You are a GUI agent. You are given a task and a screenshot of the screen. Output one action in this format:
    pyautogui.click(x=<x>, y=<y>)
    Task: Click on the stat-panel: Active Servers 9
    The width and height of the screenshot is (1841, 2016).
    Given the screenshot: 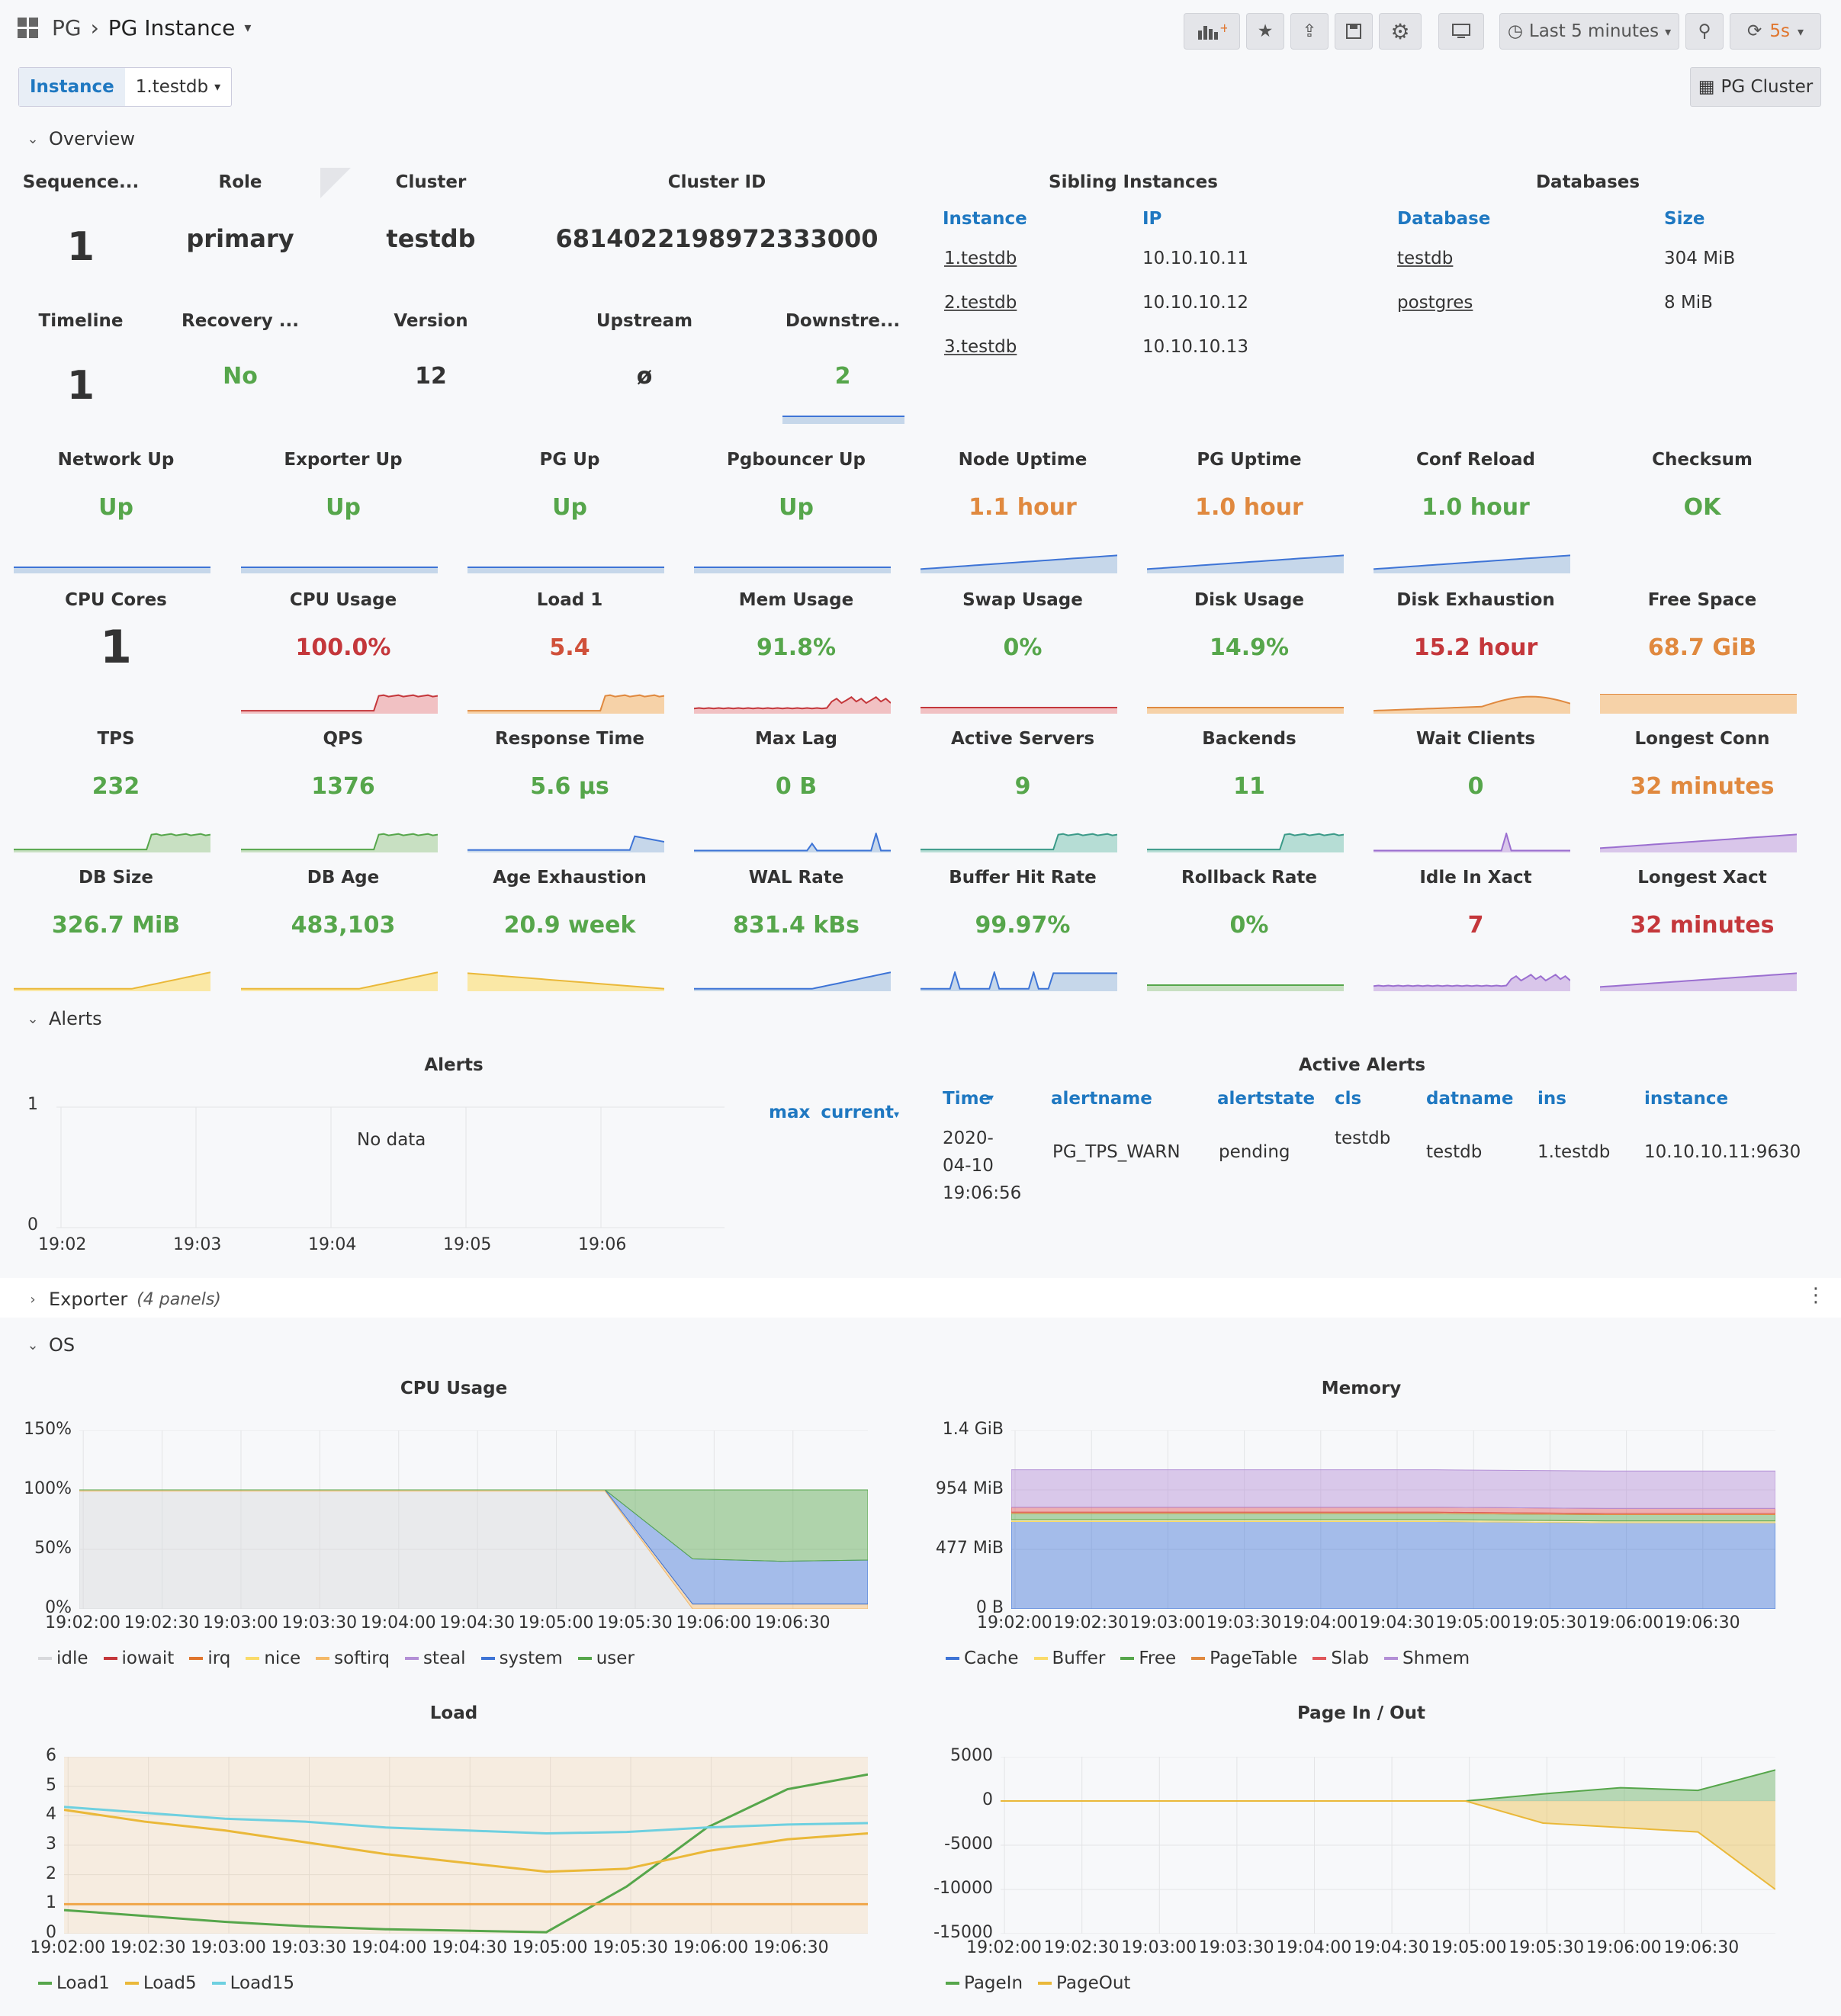 What is the action you would take?
    pyautogui.click(x=1023, y=790)
    